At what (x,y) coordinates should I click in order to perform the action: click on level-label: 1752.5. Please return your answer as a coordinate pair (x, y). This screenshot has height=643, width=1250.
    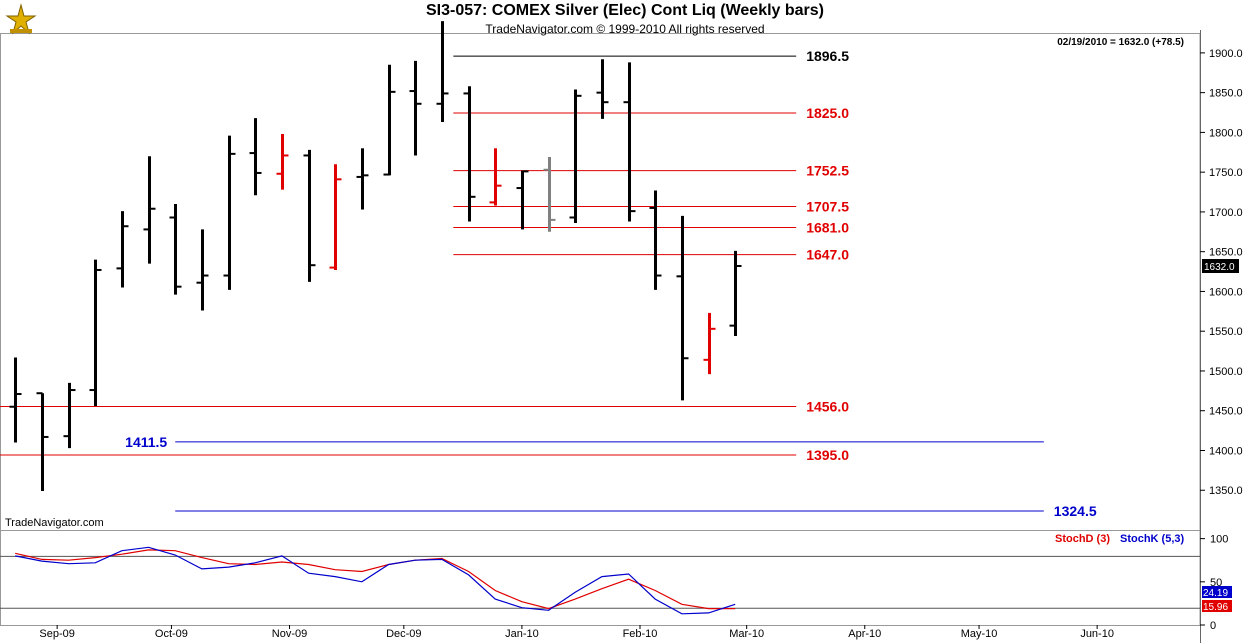
    Looking at the image, I should click on (827, 171).